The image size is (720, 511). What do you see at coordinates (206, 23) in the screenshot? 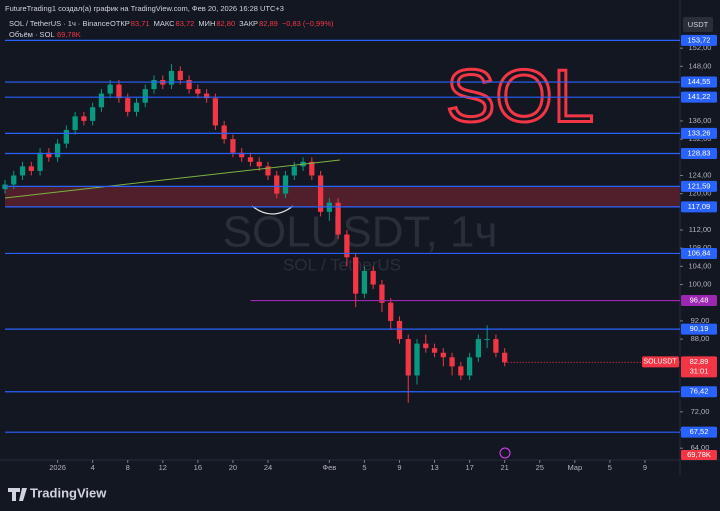
I see `stat-label: МИН` at bounding box center [206, 23].